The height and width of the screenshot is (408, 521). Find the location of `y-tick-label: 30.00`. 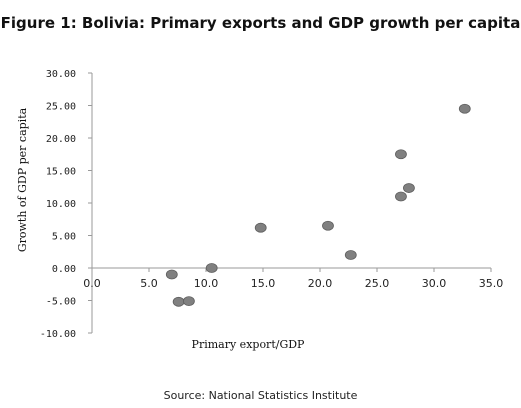

y-tick-label: 30.00 is located at coordinates (61, 74).